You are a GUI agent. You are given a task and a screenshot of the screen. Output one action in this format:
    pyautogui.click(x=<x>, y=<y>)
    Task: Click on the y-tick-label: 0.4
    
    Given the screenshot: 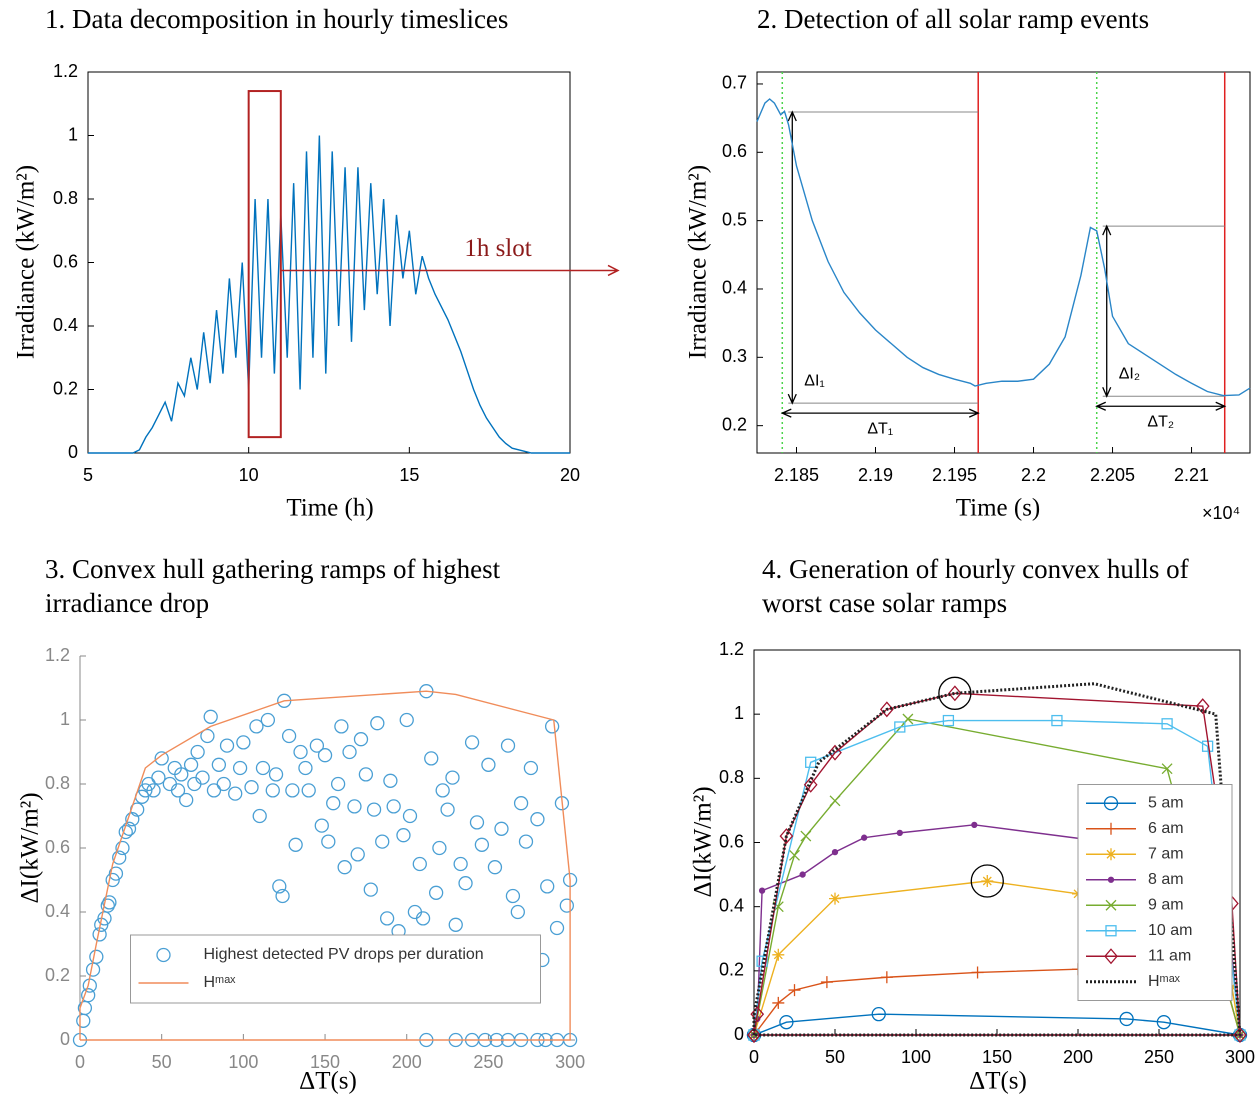 What is the action you would take?
    pyautogui.click(x=57, y=911)
    